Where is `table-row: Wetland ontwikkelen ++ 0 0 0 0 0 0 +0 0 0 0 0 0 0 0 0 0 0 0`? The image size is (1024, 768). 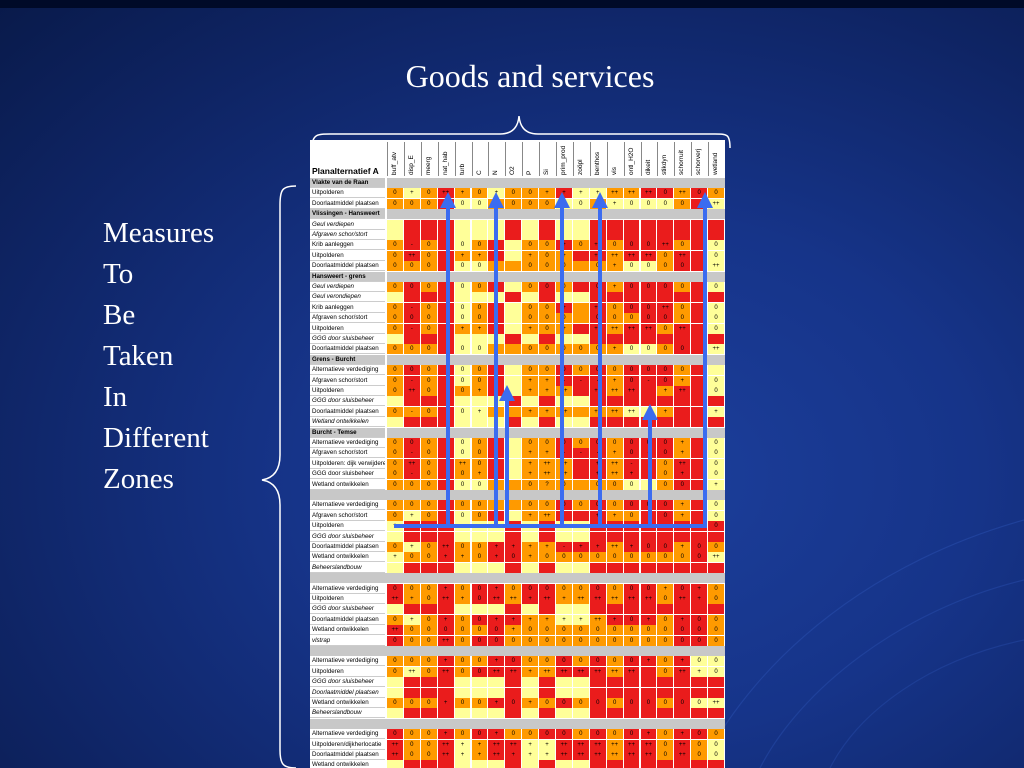
table-row: Wetland ontwikkelen ++ 0 0 0 0 0 0 +0 0 0 0 0 0 0 0 0 0 0 0 is located at coordinates (517, 630).